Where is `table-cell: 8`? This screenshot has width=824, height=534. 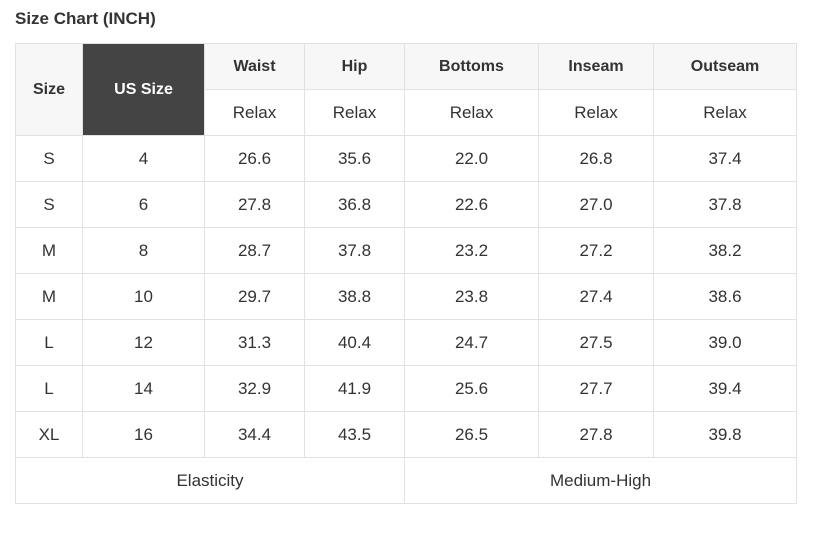
table-cell: 8 is located at coordinates (143, 250).